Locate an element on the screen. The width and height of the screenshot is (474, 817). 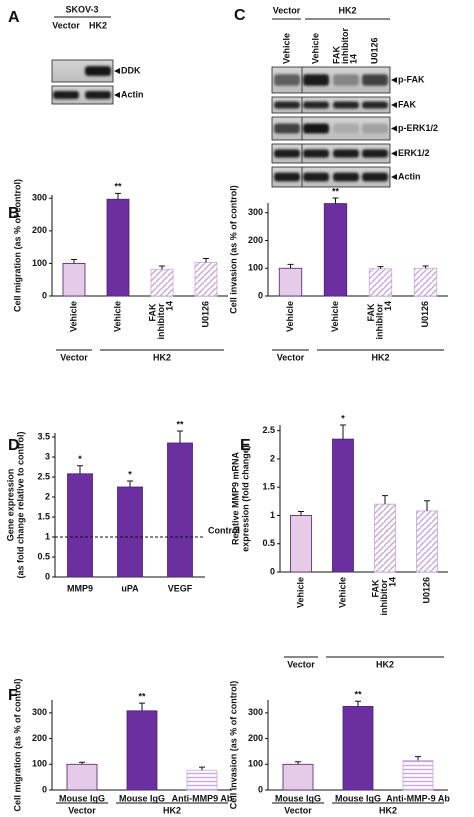
y-axis-label: expression (fold change) is located at coordinates (245, 498).